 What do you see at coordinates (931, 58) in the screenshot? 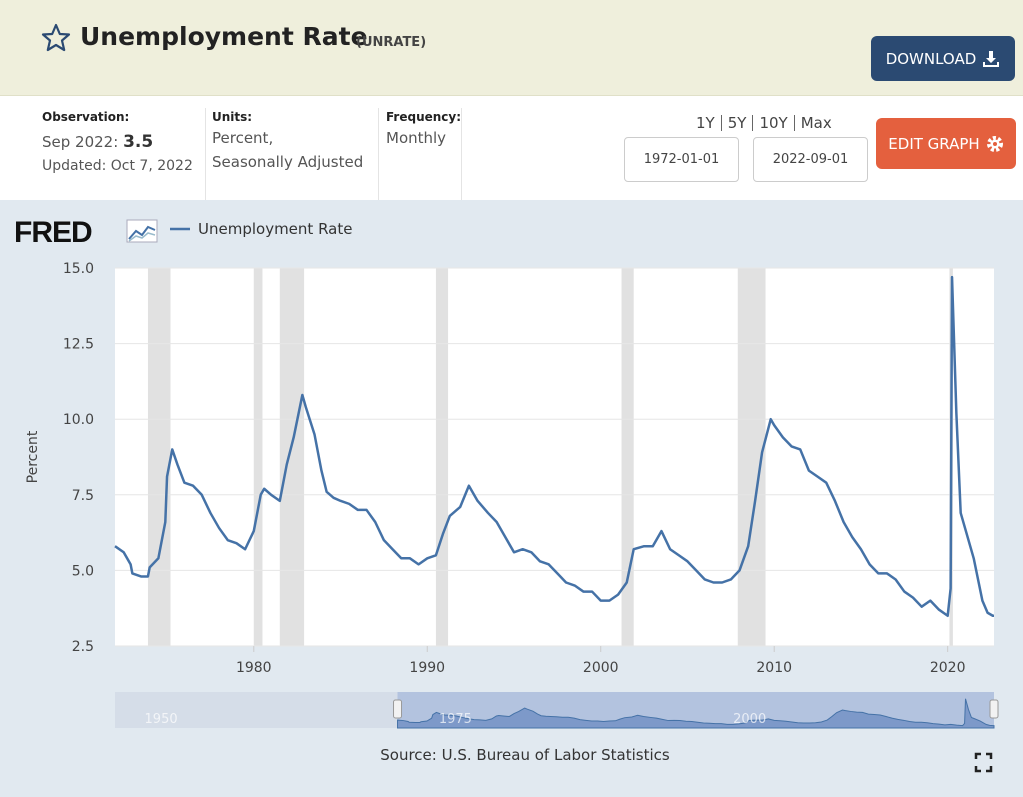
I see `download-label: DOWNLOAD` at bounding box center [931, 58].